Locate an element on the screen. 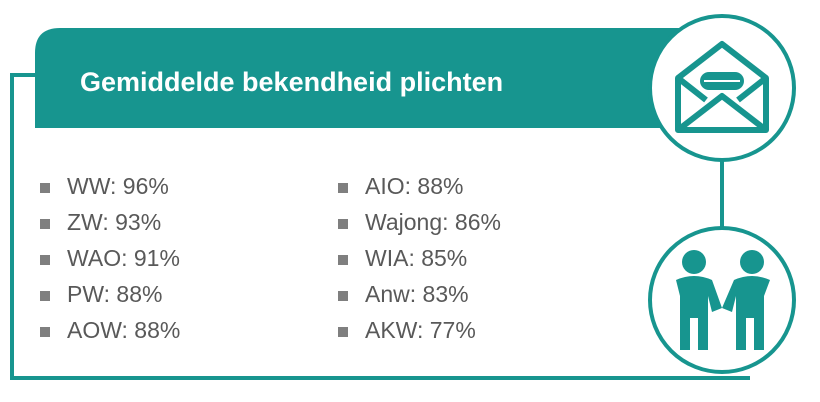 The height and width of the screenshot is (402, 820). list-item: WW: 96% is located at coordinates (118, 186).